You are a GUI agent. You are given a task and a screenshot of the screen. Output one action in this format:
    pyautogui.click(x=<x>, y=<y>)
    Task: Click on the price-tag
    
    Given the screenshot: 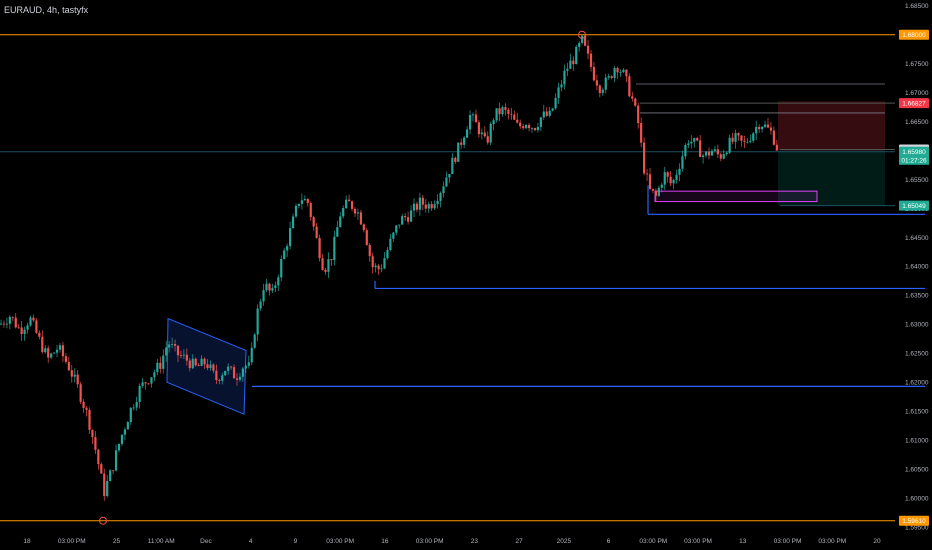 What is the action you would take?
    pyautogui.click(x=914, y=205)
    